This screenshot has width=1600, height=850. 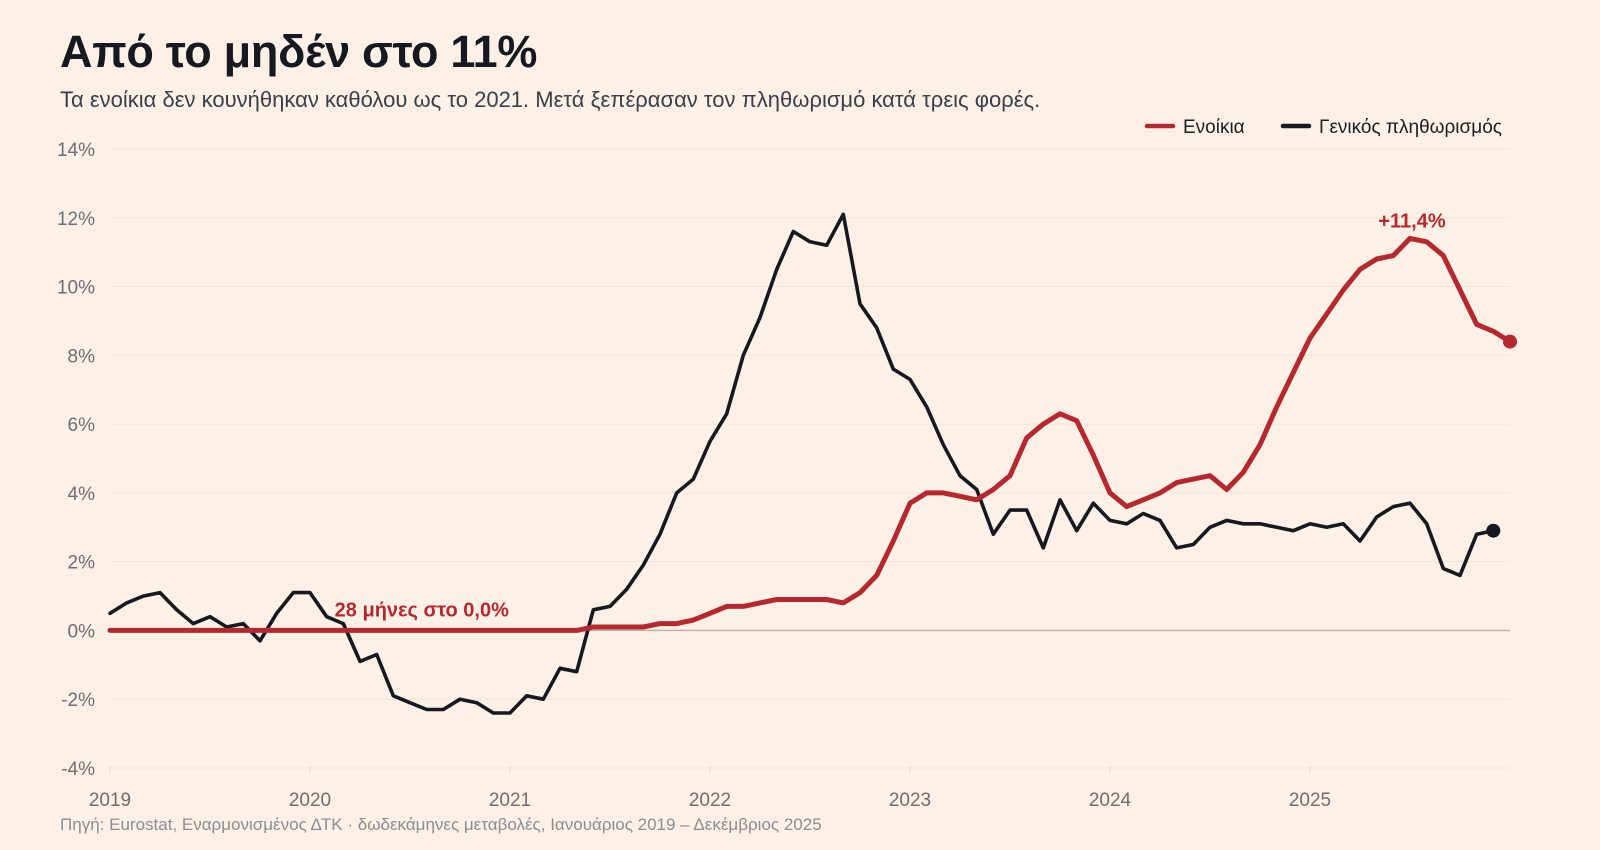 I want to click on chart-title: Από το μηδέν στο 11%, so click(x=299, y=51).